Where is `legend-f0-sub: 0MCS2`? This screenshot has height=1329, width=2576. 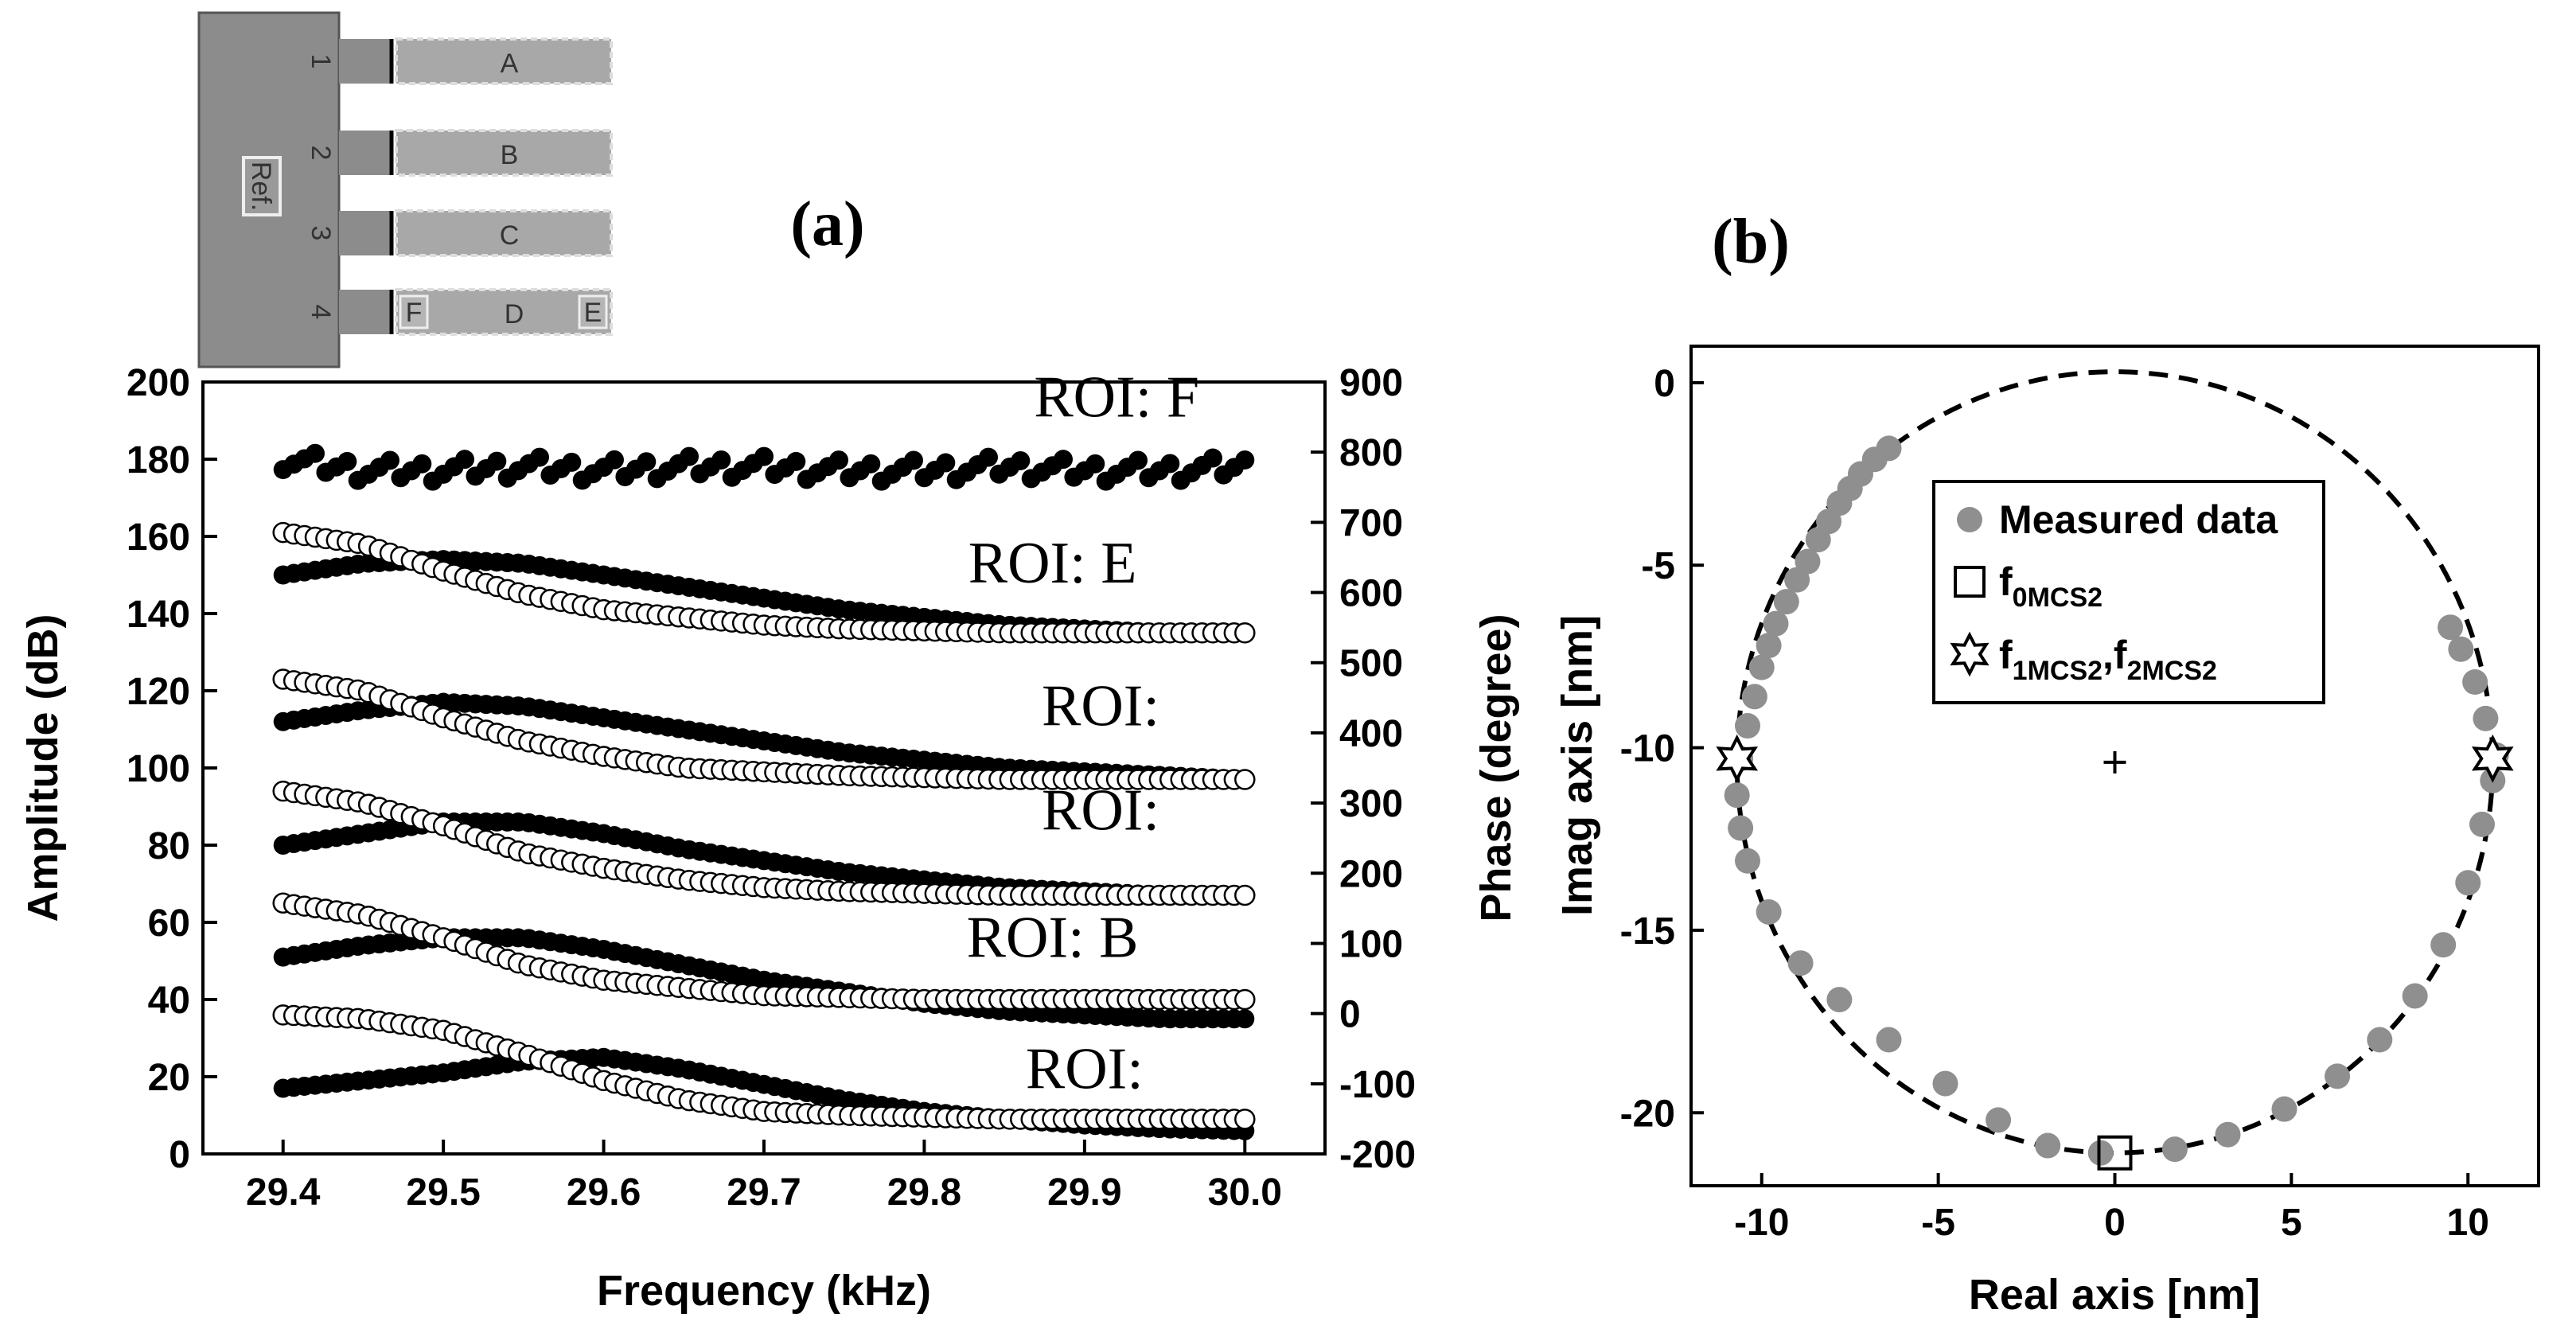 legend-f0-sub: 0MCS2 is located at coordinates (2057, 598).